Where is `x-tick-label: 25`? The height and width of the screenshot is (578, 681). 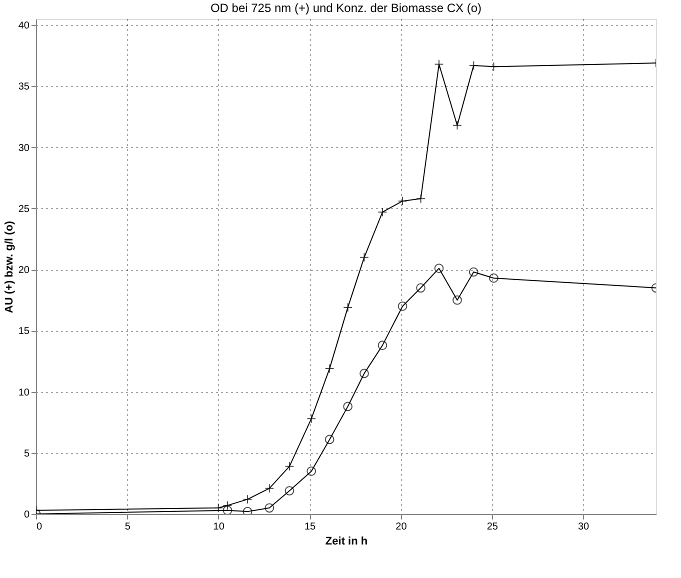
x-tick-label: 25 is located at coordinates (492, 527).